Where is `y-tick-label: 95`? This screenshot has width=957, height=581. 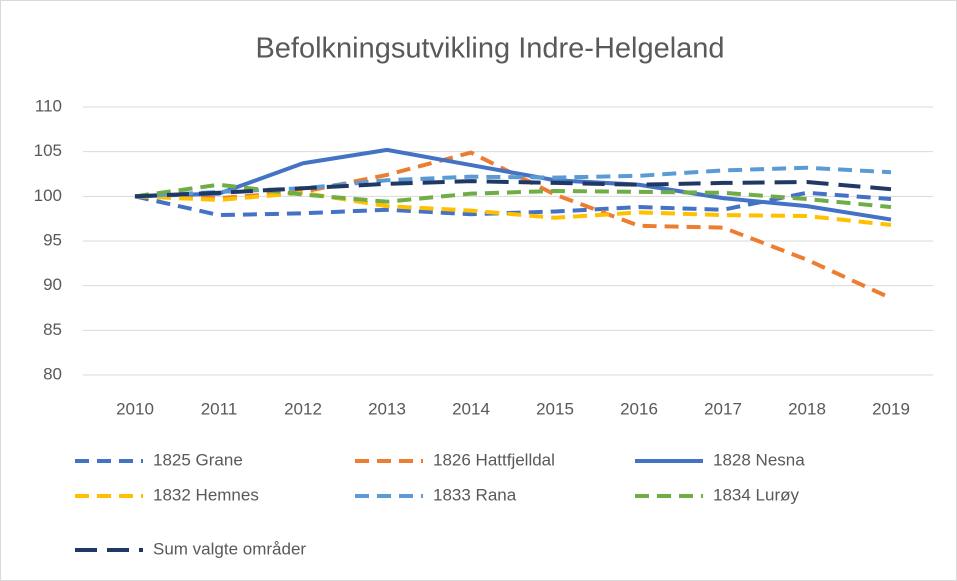 y-tick-label: 95 is located at coordinates (52, 239).